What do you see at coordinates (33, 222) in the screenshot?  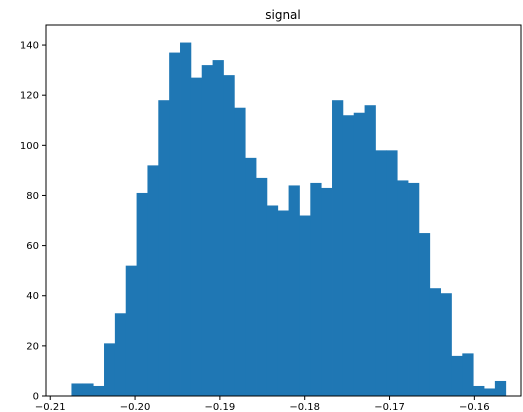 I see `y-axis: 0 20 40 60 80 100 120 140` at bounding box center [33, 222].